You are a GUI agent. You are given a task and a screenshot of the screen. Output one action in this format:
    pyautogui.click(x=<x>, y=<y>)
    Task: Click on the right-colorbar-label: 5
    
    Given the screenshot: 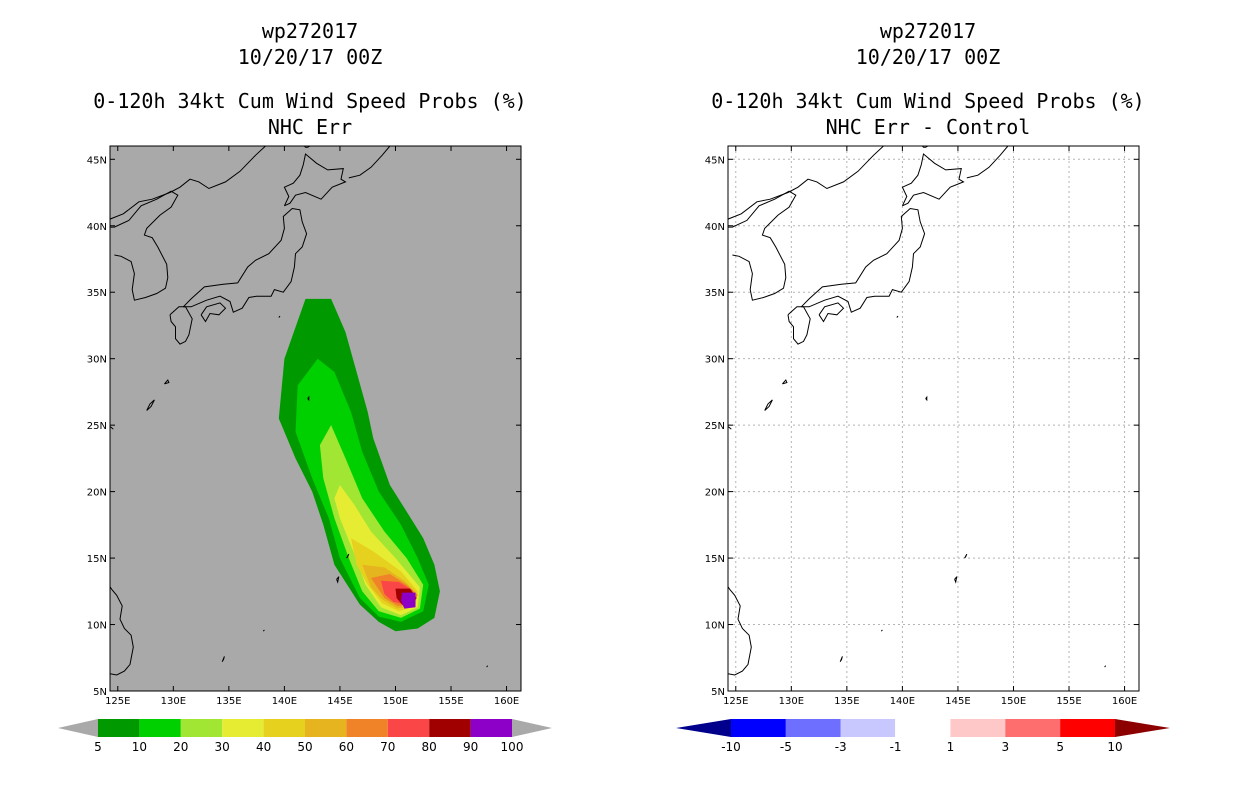 What is the action you would take?
    pyautogui.click(x=1060, y=747)
    